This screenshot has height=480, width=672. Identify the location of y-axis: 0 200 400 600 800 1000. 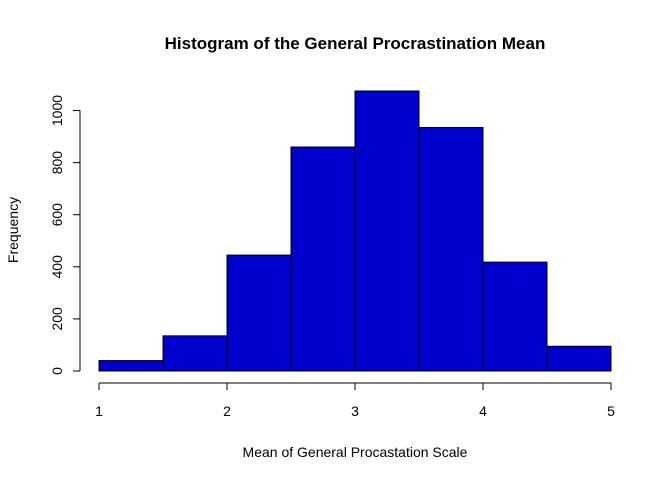
(65, 235).